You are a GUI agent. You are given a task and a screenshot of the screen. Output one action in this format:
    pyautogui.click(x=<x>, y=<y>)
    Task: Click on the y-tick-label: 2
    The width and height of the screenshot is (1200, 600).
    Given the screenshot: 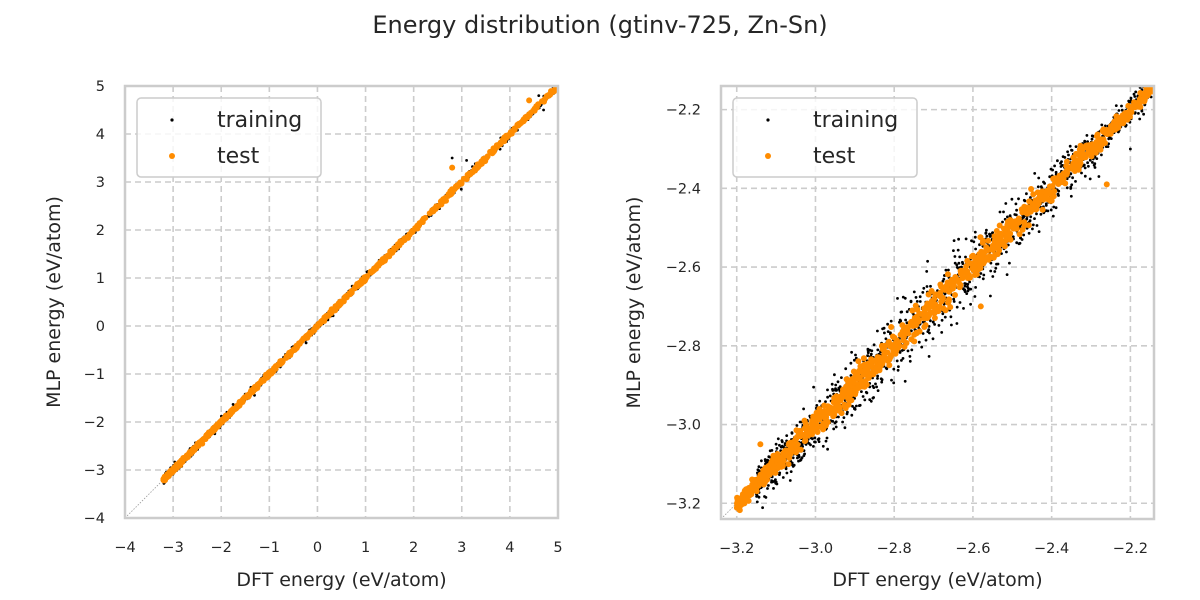 What is the action you would take?
    pyautogui.click(x=100, y=231)
    